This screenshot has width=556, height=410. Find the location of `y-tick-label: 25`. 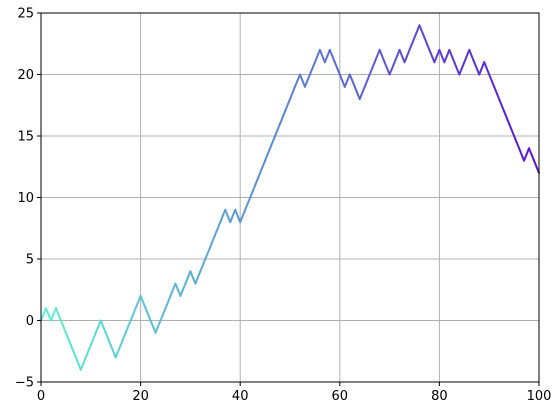

y-tick-label: 25 is located at coordinates (25, 14).